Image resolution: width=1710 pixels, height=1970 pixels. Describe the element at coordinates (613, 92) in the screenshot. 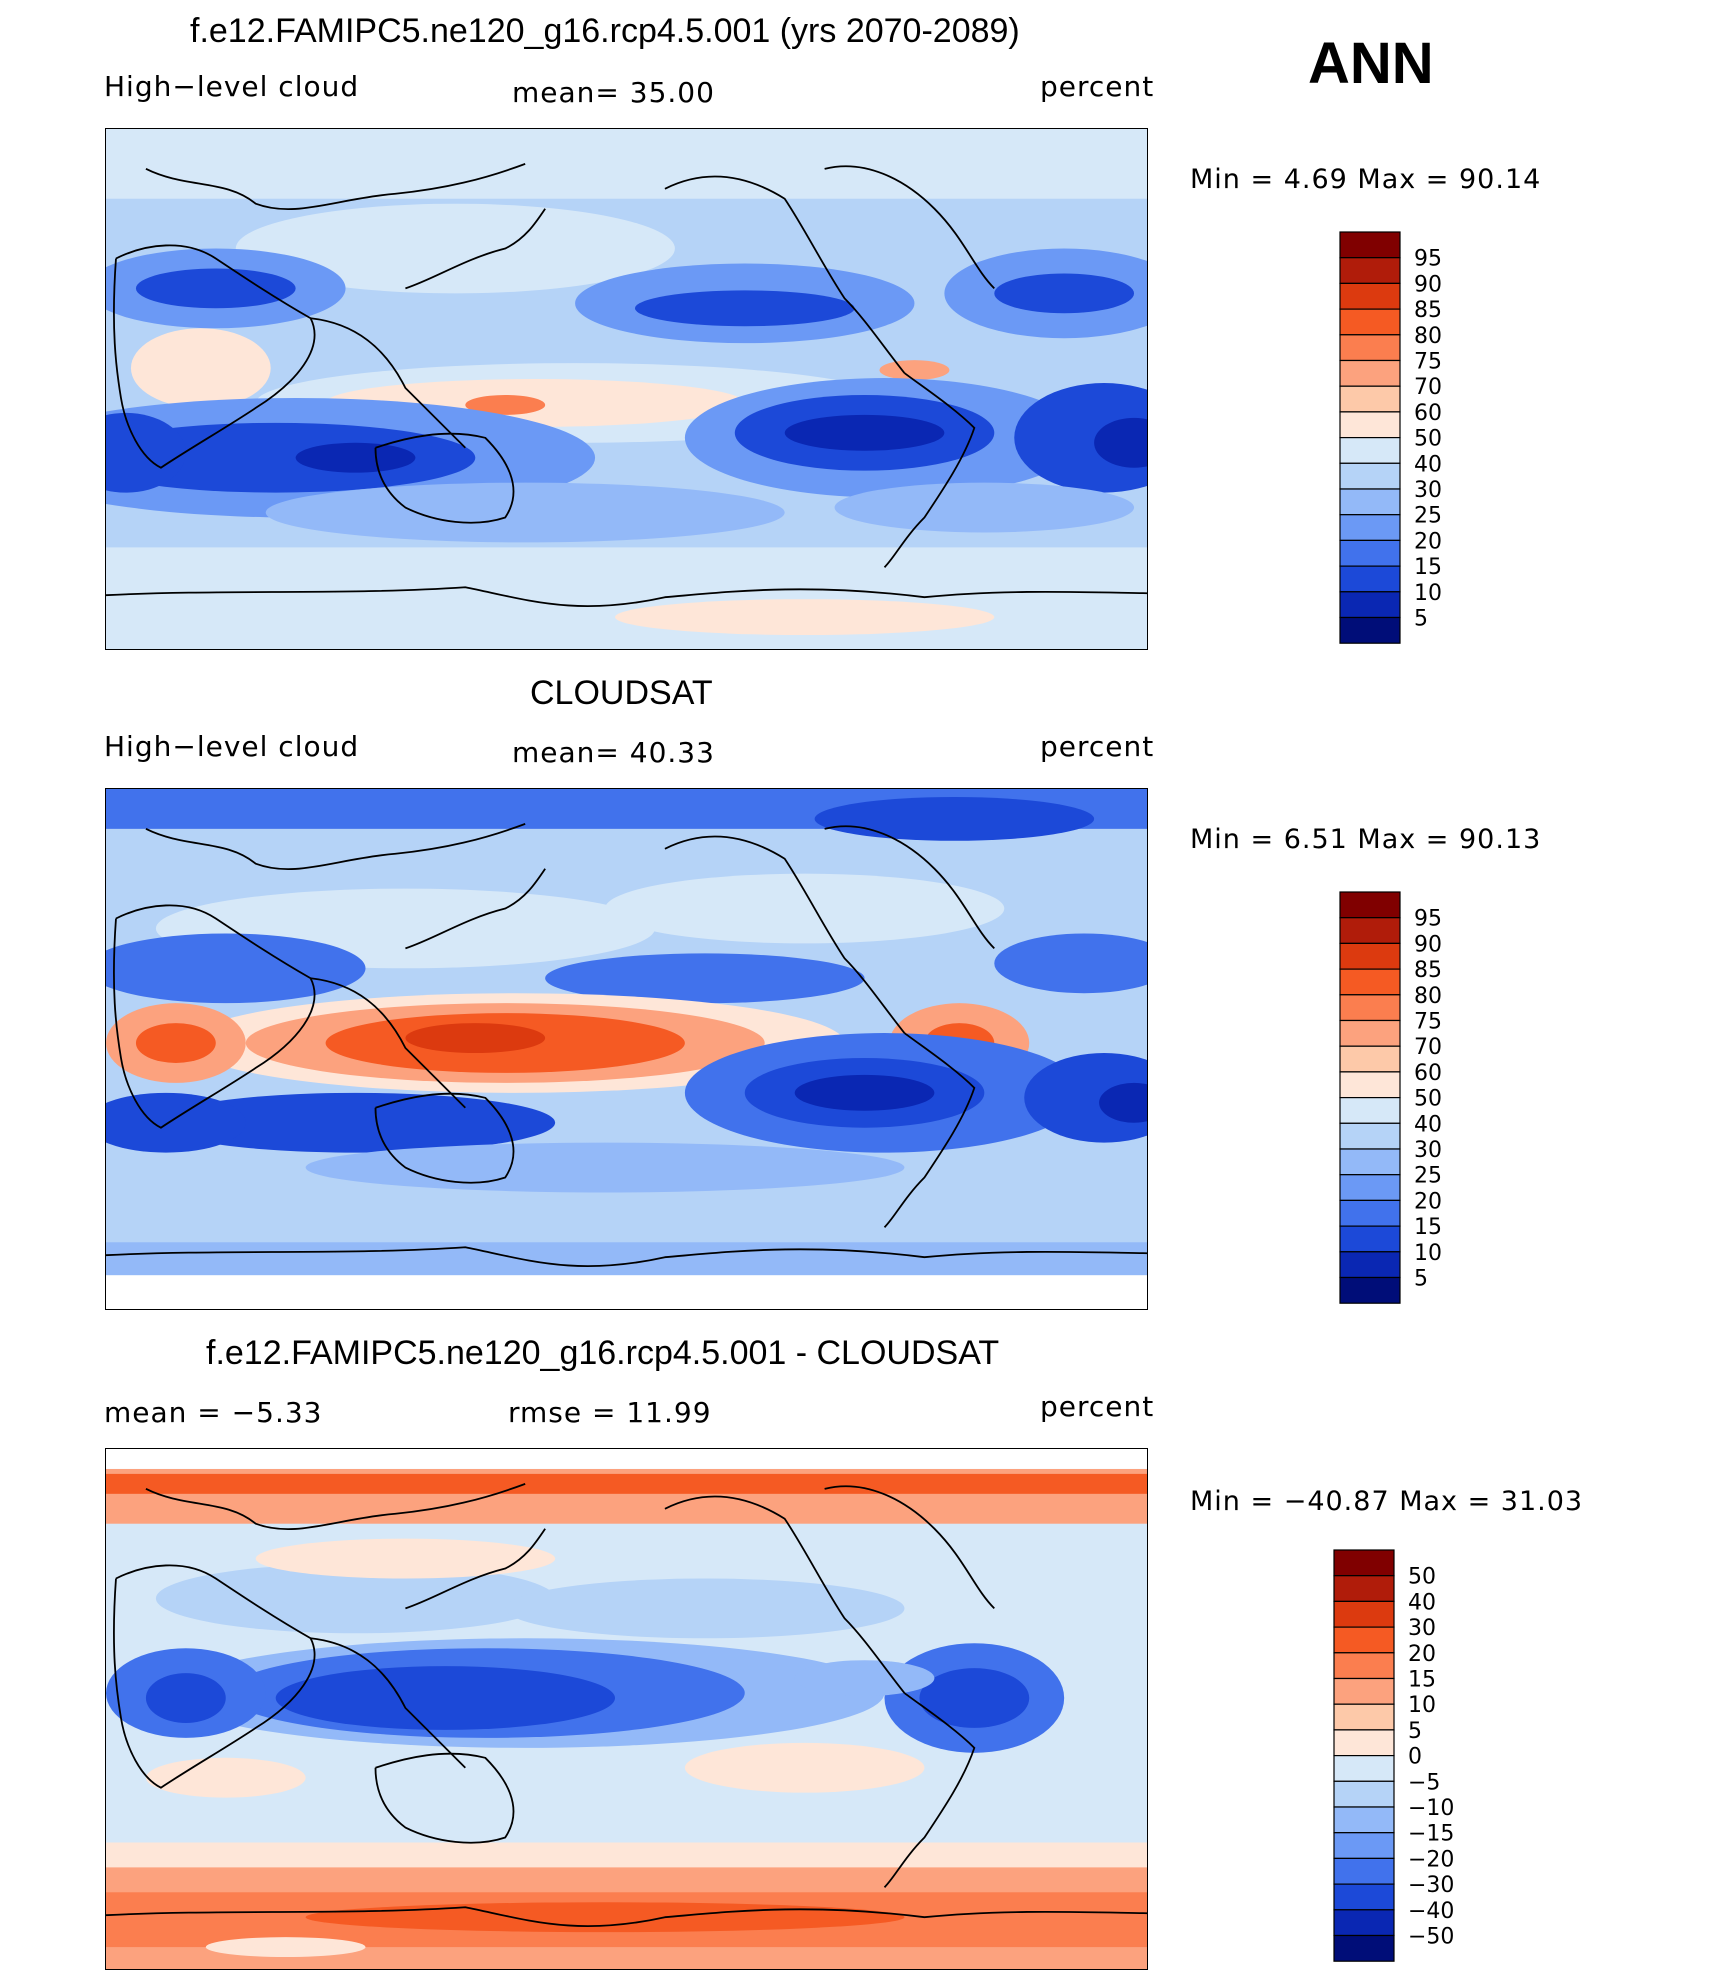

I see `panel-1-mean-label: mean= 35.00` at that location.